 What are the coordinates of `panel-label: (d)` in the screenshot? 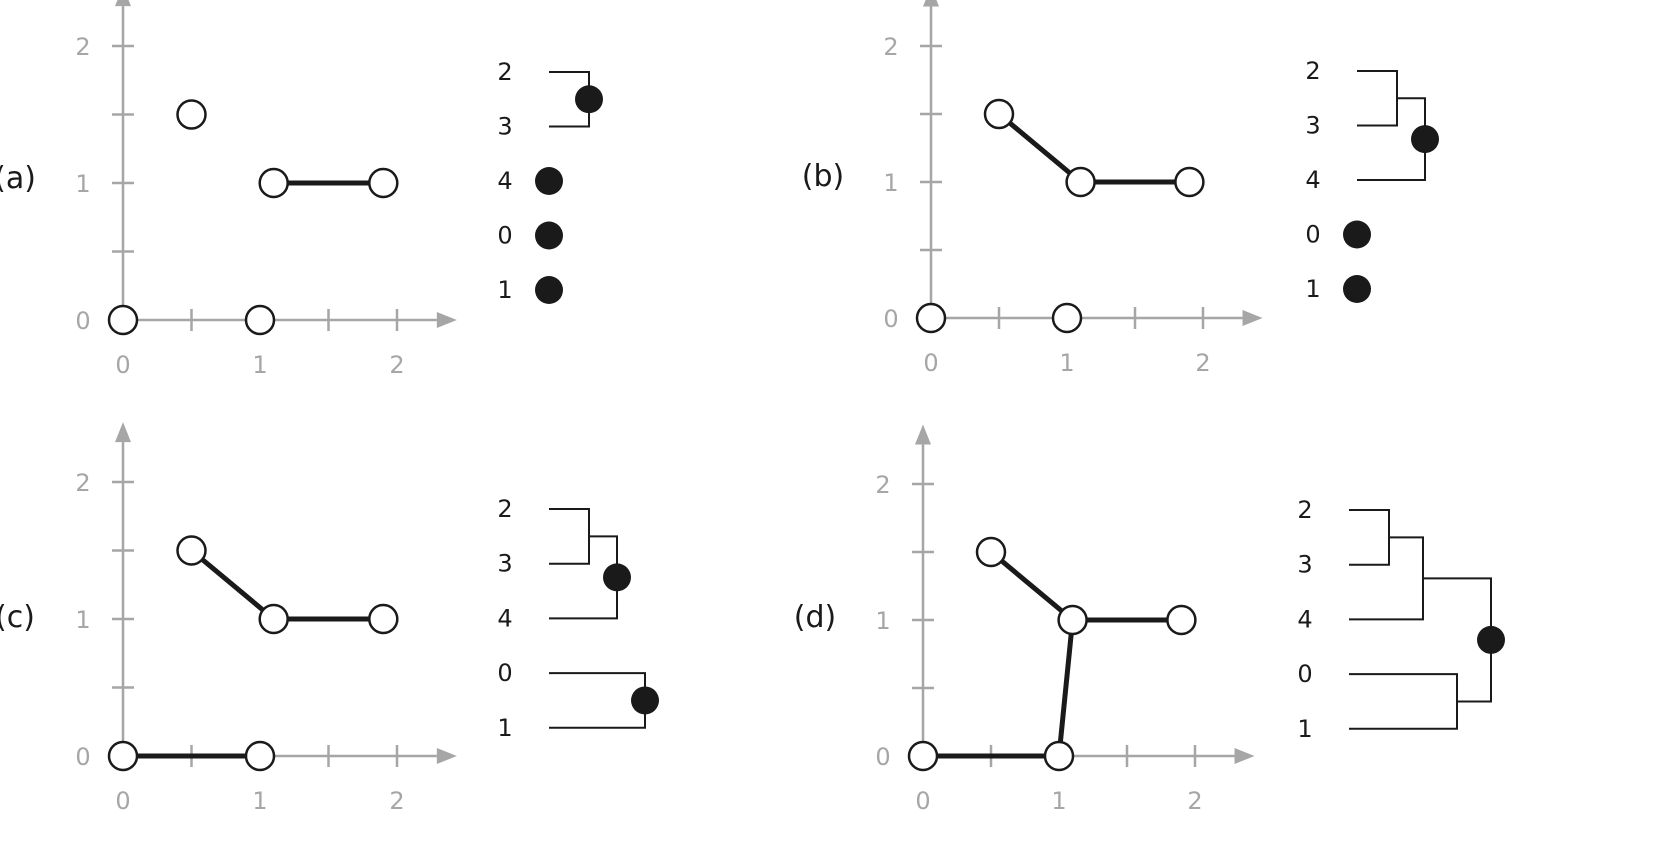 It's located at (815, 617).